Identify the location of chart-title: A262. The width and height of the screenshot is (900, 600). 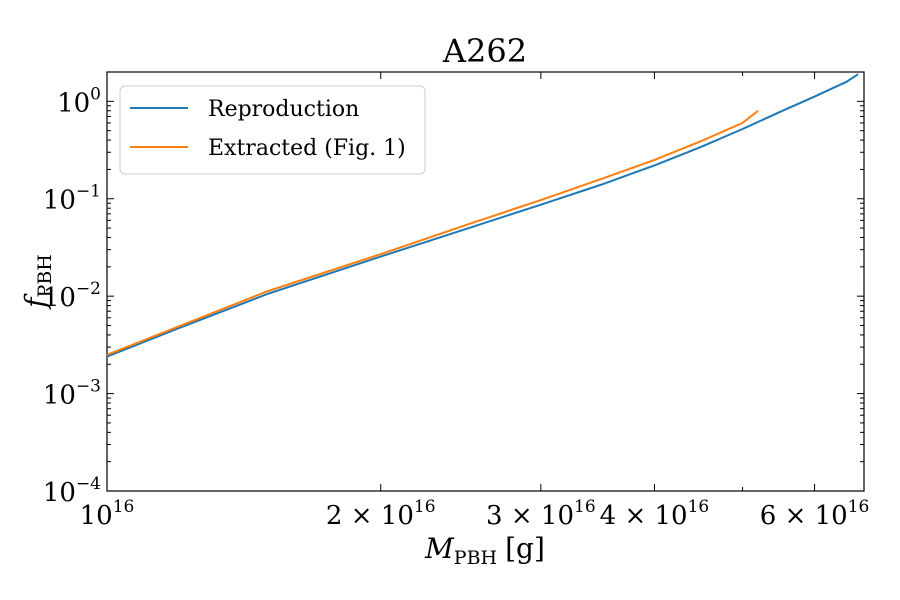
(484, 51).